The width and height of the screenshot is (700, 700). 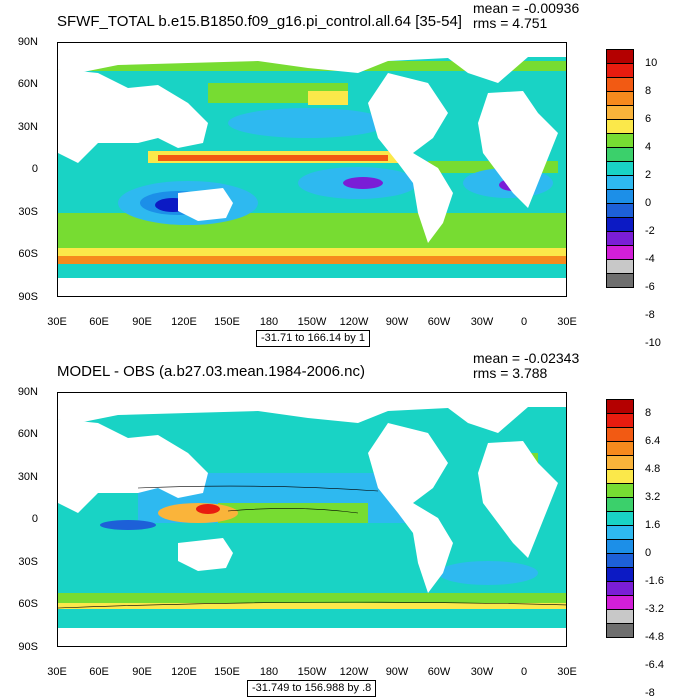 I want to click on colorbar-label: 1.6, so click(x=653, y=525).